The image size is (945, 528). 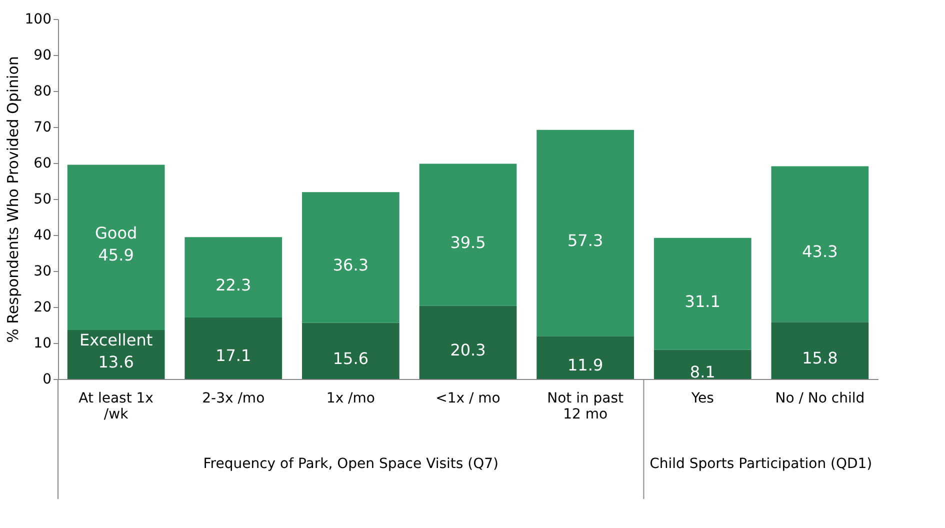 I want to click on data-label: 39.5, so click(x=468, y=242).